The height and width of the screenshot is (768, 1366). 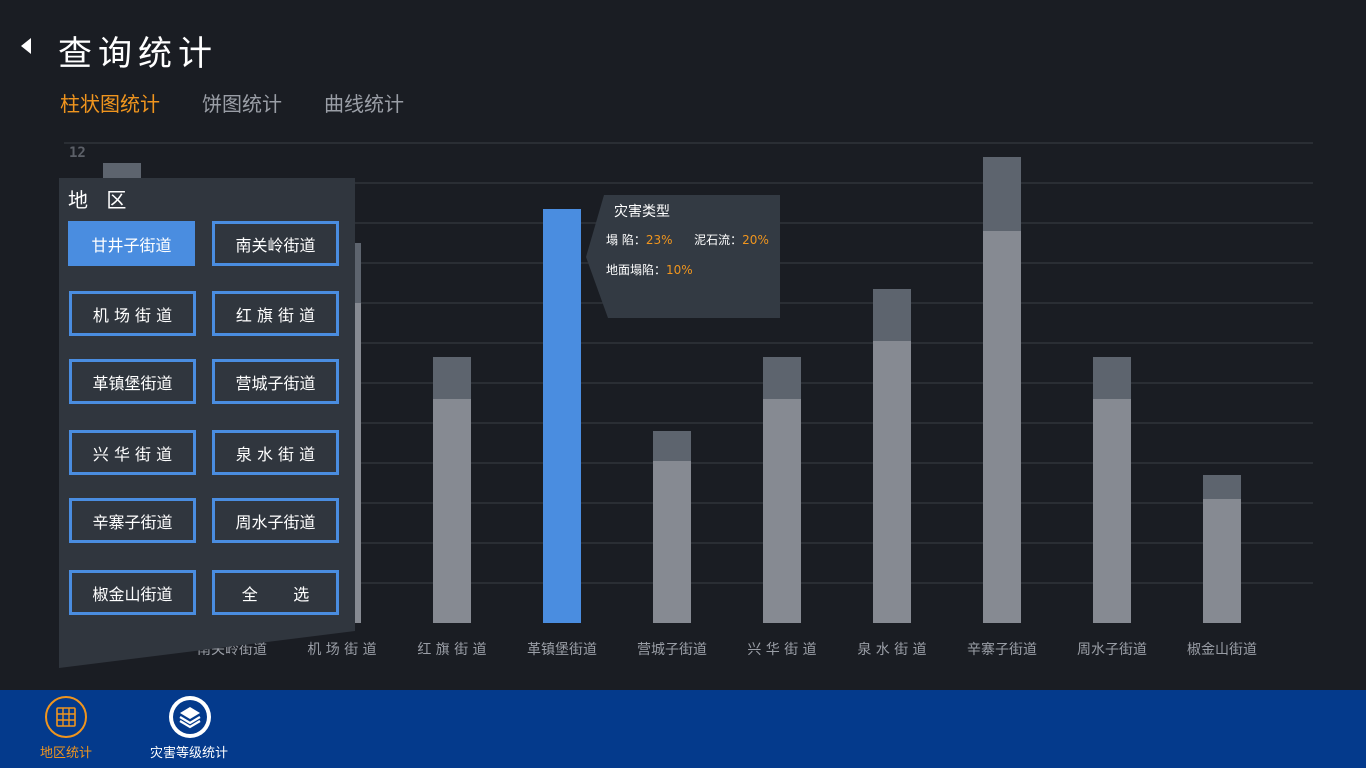 What do you see at coordinates (562, 650) in the screenshot?
I see `x-tick-label: 革镇堡街道` at bounding box center [562, 650].